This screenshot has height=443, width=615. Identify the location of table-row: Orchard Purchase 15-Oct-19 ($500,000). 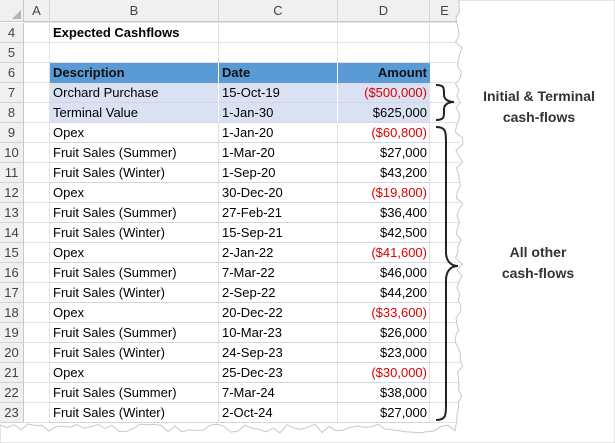
(242, 93).